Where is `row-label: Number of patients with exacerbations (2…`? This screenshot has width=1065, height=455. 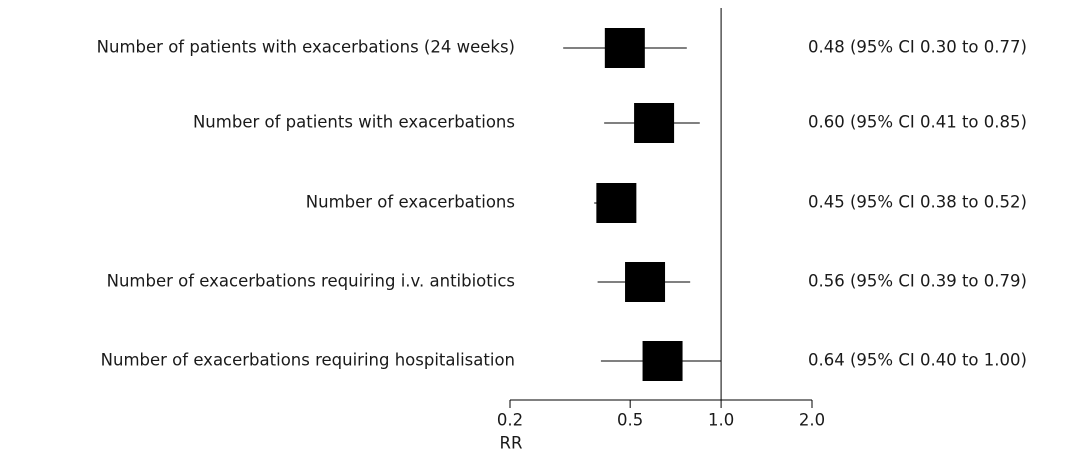 row-label: Number of patients with exacerbations (2… is located at coordinates (306, 47).